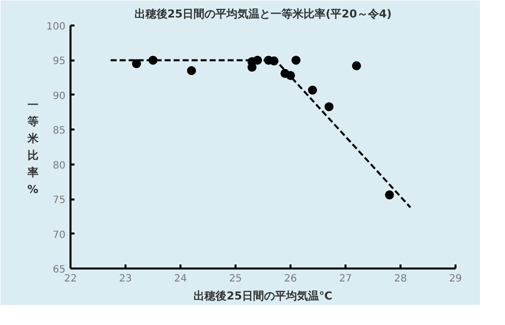 This screenshot has width=505, height=325. Describe the element at coordinates (59, 235) in the screenshot. I see `y-tick-label: 70` at that location.